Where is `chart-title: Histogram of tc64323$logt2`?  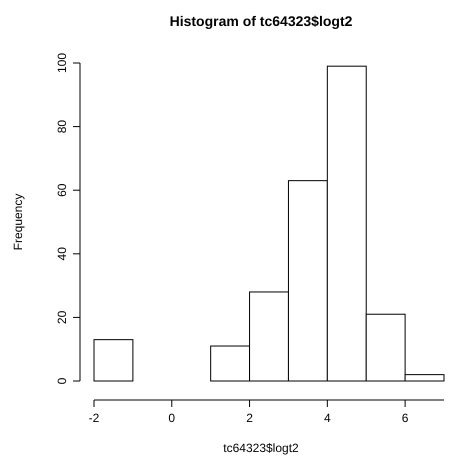 chart-title: Histogram of tc64323$logt2 is located at coordinates (261, 21).